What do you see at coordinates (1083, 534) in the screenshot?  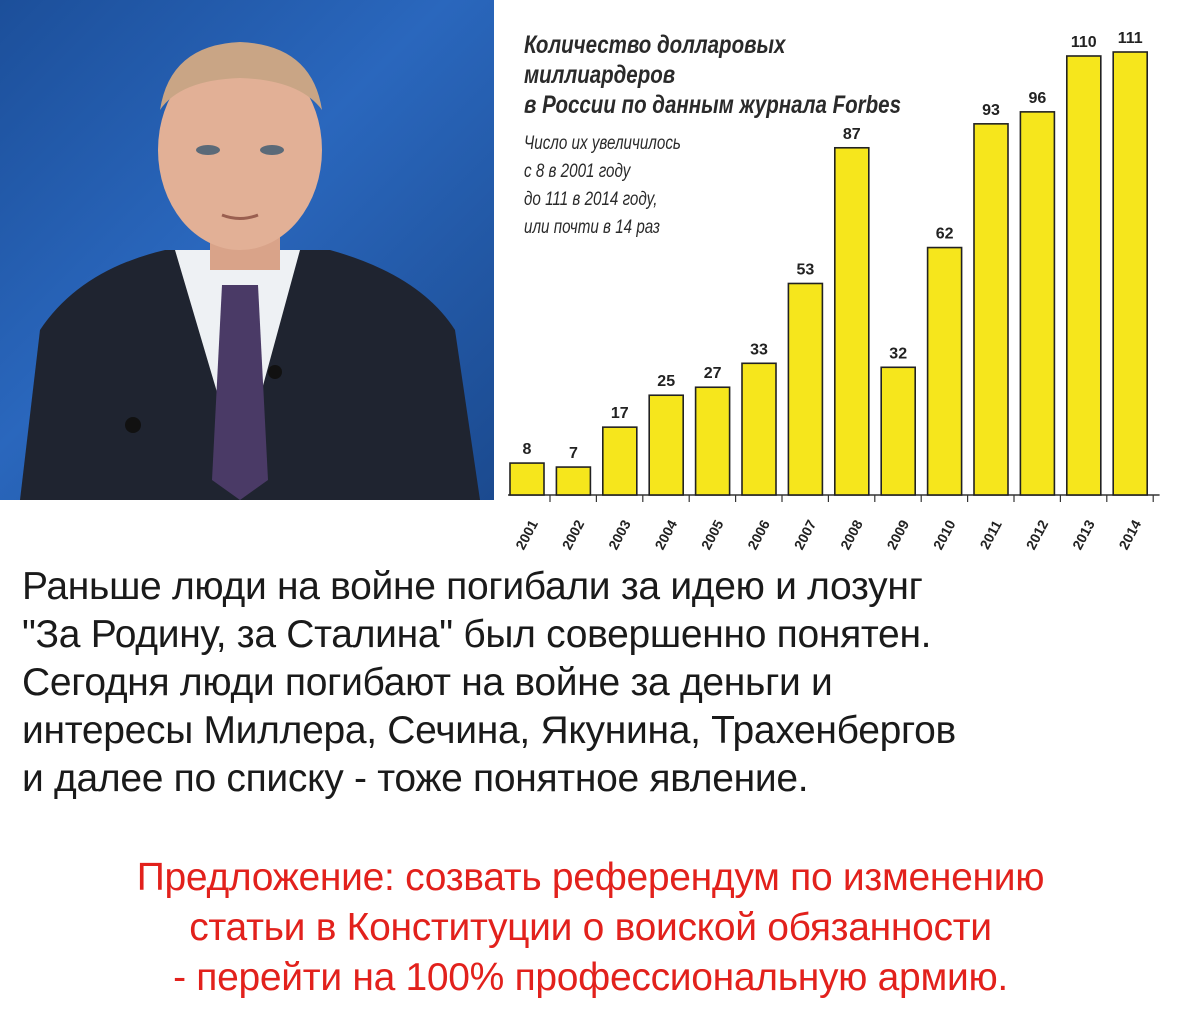 I see `x-tick-label: 2013` at bounding box center [1083, 534].